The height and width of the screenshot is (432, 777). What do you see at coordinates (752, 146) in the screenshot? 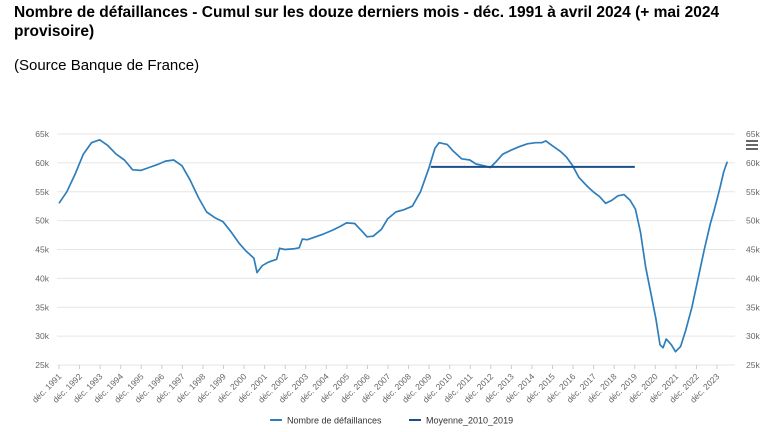
I see `hamburger-menu-icon` at bounding box center [752, 146].